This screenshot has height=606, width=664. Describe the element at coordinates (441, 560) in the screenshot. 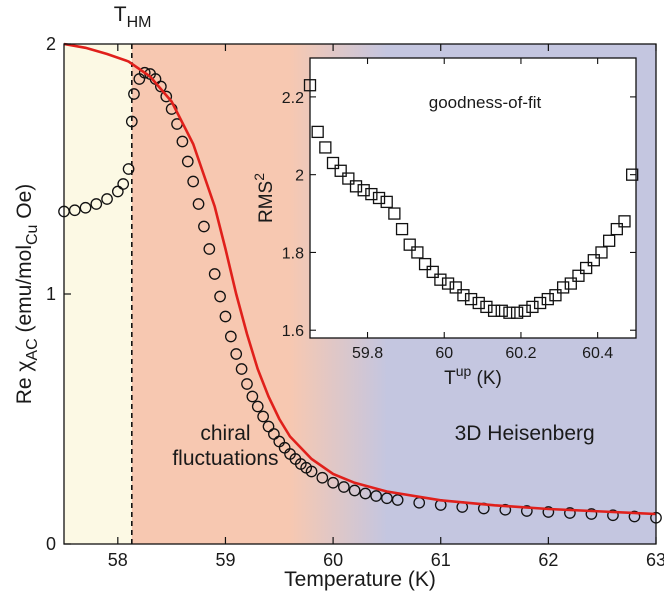

I see `x-tick-label: 61` at that location.